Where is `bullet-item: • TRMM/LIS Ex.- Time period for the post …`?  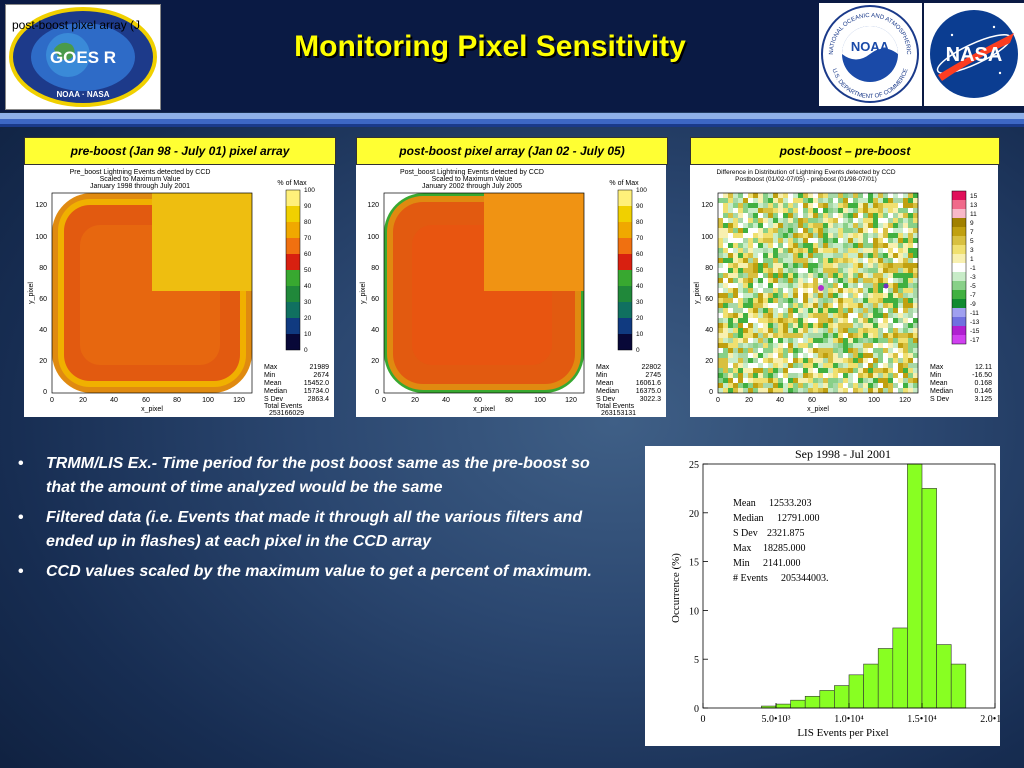 bullet-item: • TRMM/LIS Ex.- Time period for the post … is located at coordinates (318, 476).